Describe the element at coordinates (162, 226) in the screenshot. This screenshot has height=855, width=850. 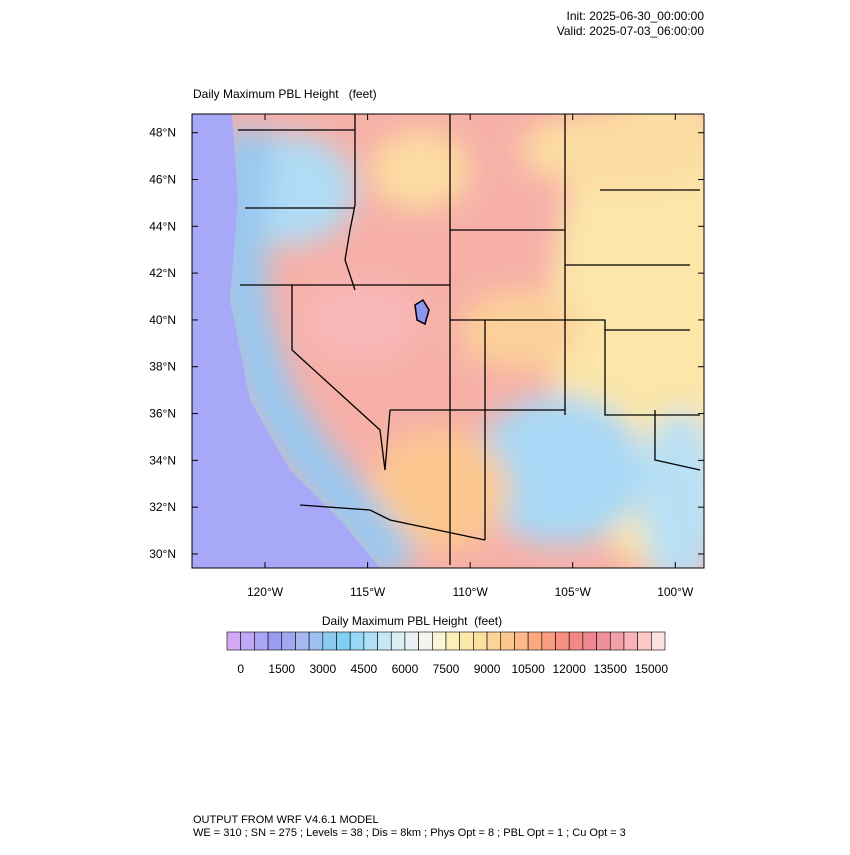
I see `y-tick-label: 44°N` at that location.